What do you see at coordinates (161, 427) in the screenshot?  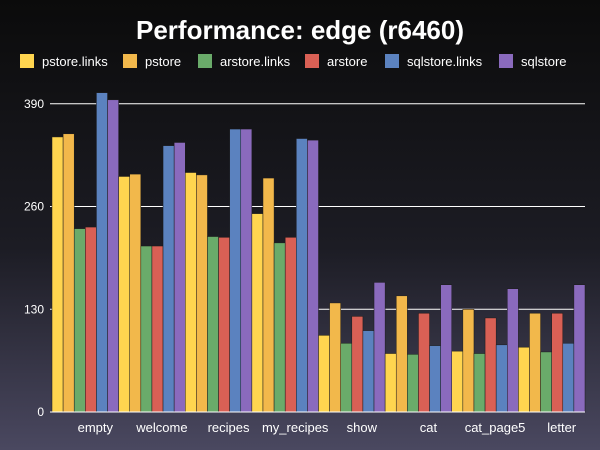 I see `x-tick-label: welcome` at bounding box center [161, 427].